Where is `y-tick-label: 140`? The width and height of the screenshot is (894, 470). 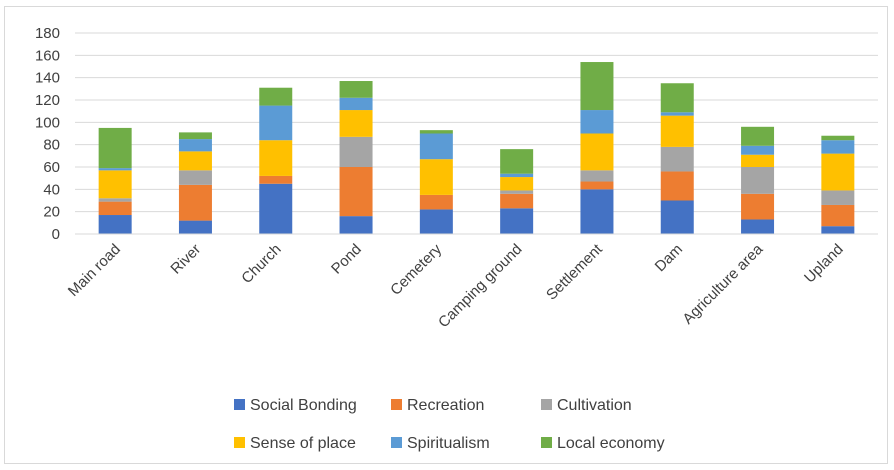
y-tick-label: 140 is located at coordinates (47, 78).